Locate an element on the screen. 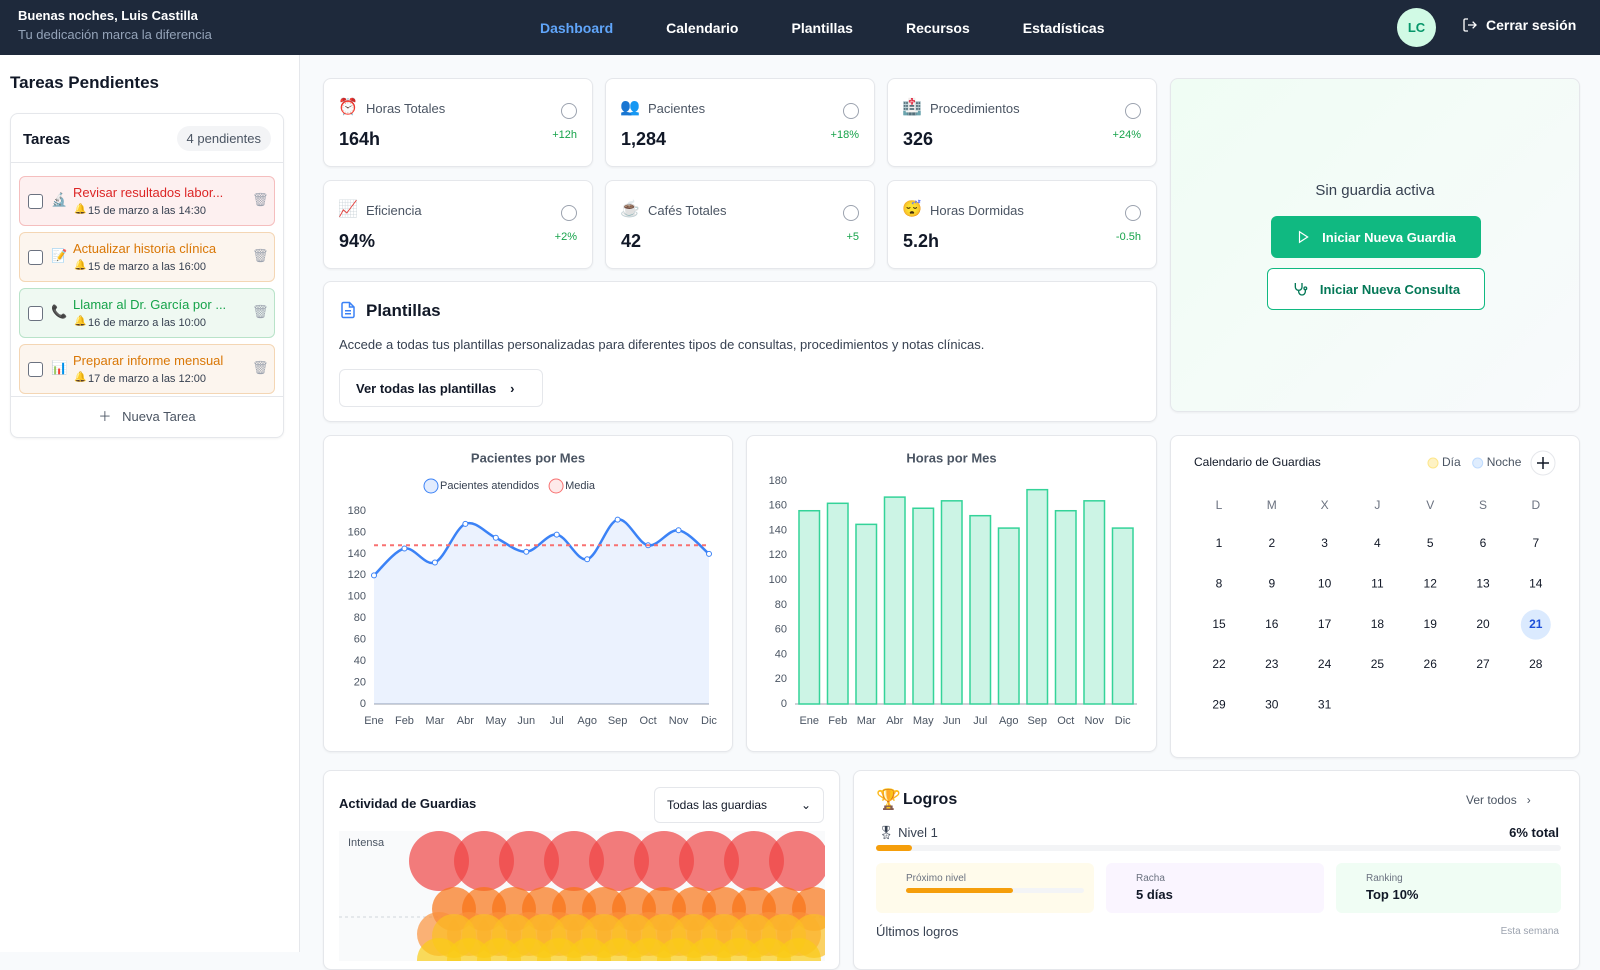 The width and height of the screenshot is (1600, 970). task-time: 16 de marzo a las 10:00 is located at coordinates (147, 323).